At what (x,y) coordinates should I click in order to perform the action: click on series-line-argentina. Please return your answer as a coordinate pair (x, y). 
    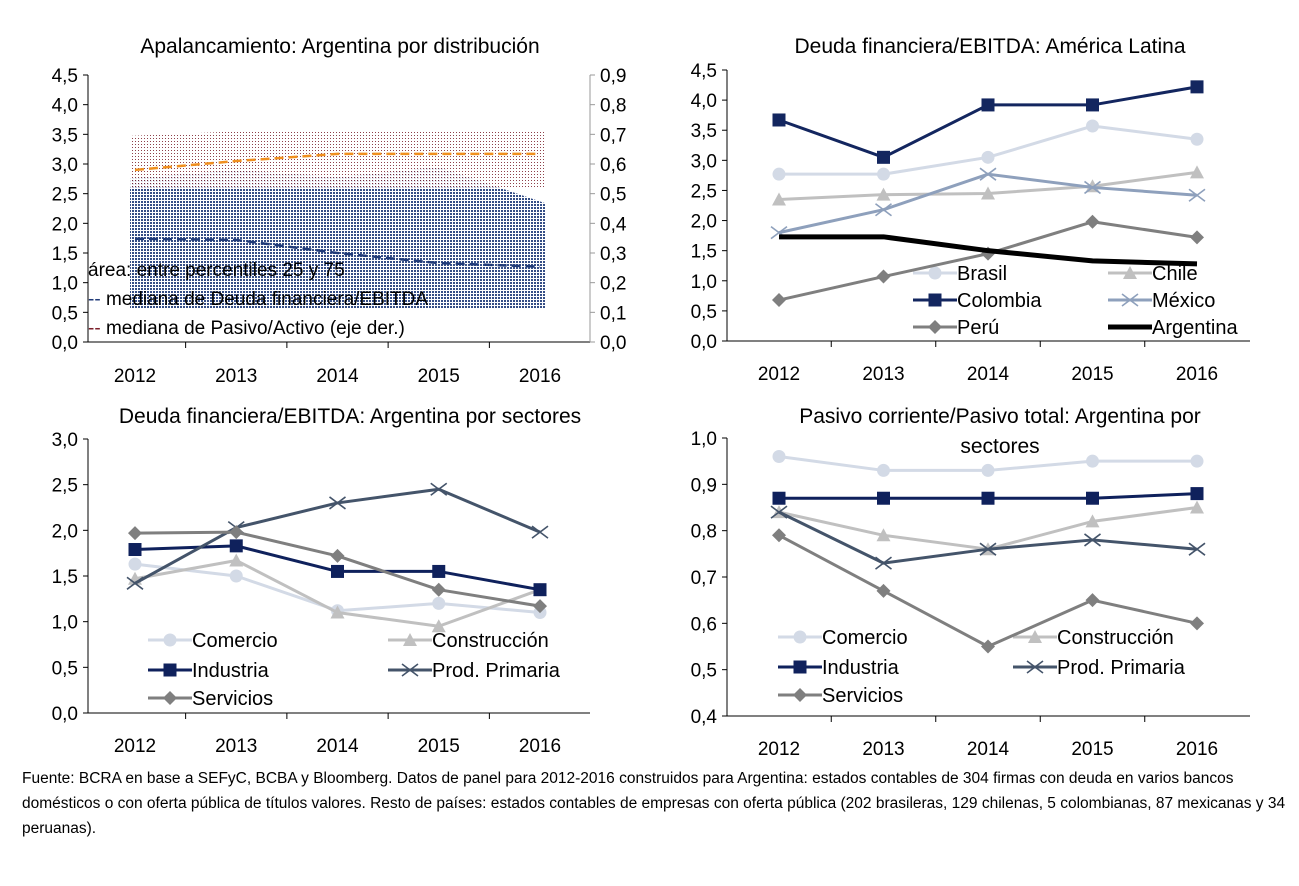
    Looking at the image, I should click on (988, 250).